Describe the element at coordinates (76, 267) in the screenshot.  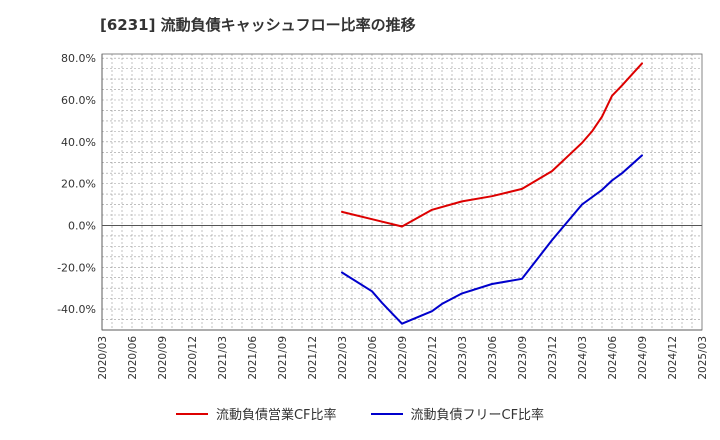
I see `y-tick-label: -20.0%` at that location.